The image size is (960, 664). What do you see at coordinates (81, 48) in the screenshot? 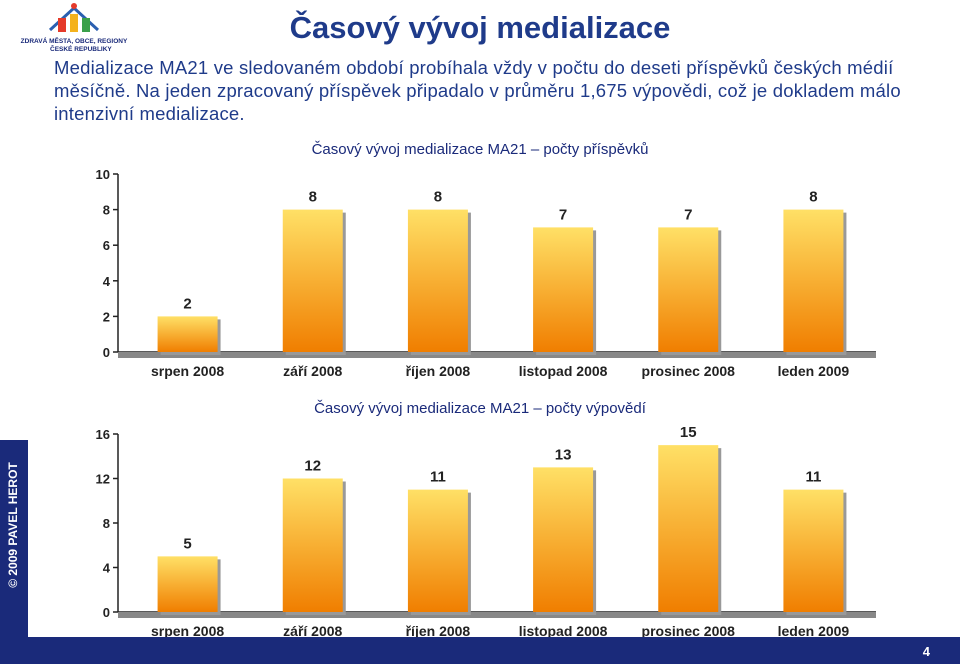
I see `logo-line-2: ČESKÉ REPUBLIKY` at bounding box center [81, 48].